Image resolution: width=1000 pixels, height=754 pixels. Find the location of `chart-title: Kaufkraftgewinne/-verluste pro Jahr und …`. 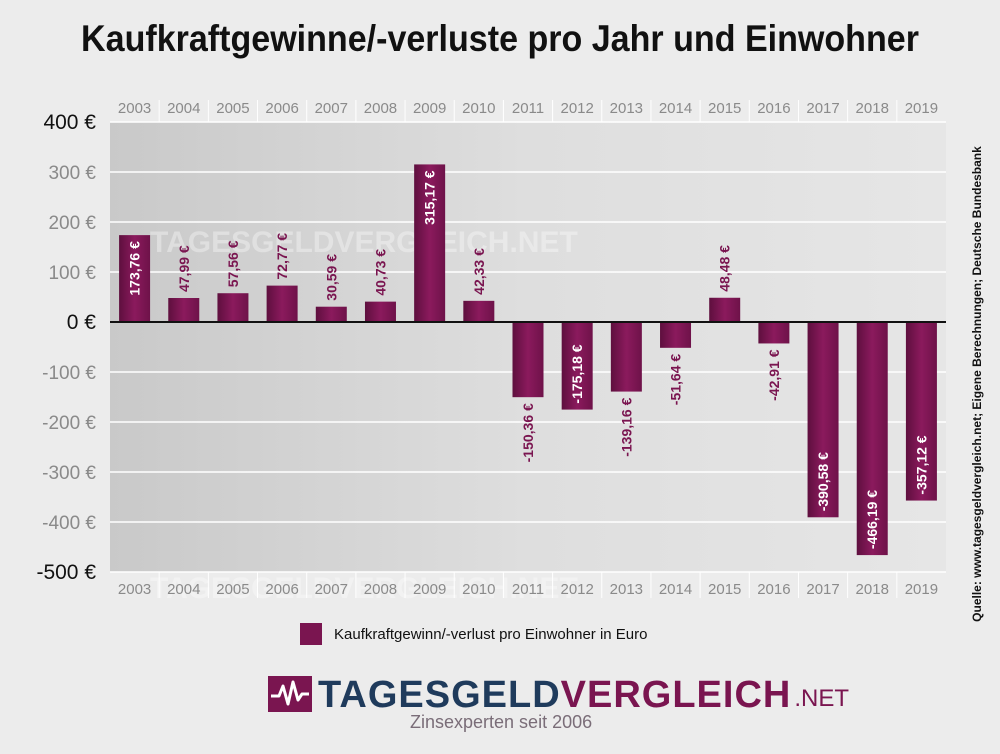

chart-title: Kaufkraftgewinne/-verluste pro Jahr und … is located at coordinates (500, 38).